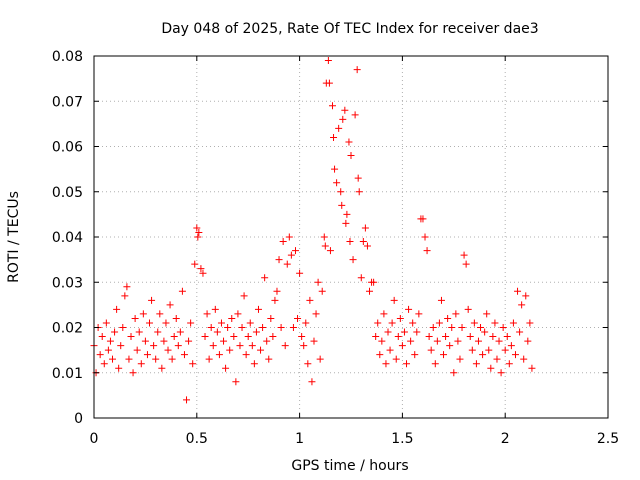 The width and height of the screenshot is (640, 480). I want to click on y-axis-label: ROTI / TECUs, so click(14, 237).